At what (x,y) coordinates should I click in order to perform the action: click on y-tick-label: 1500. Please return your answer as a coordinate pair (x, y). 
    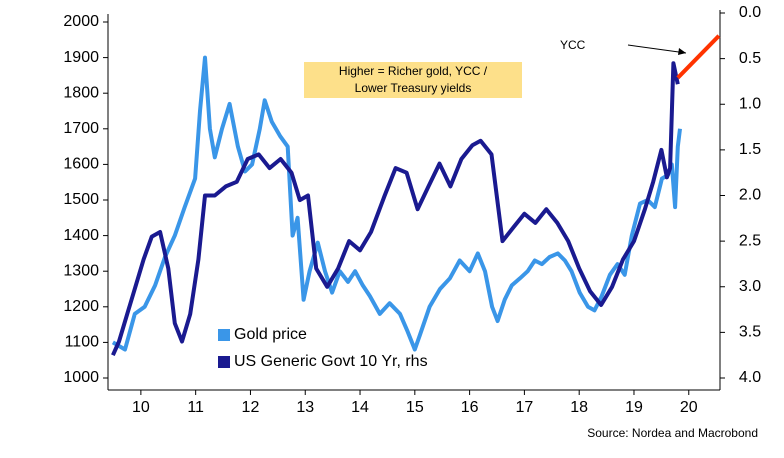
    Looking at the image, I should click on (81, 199).